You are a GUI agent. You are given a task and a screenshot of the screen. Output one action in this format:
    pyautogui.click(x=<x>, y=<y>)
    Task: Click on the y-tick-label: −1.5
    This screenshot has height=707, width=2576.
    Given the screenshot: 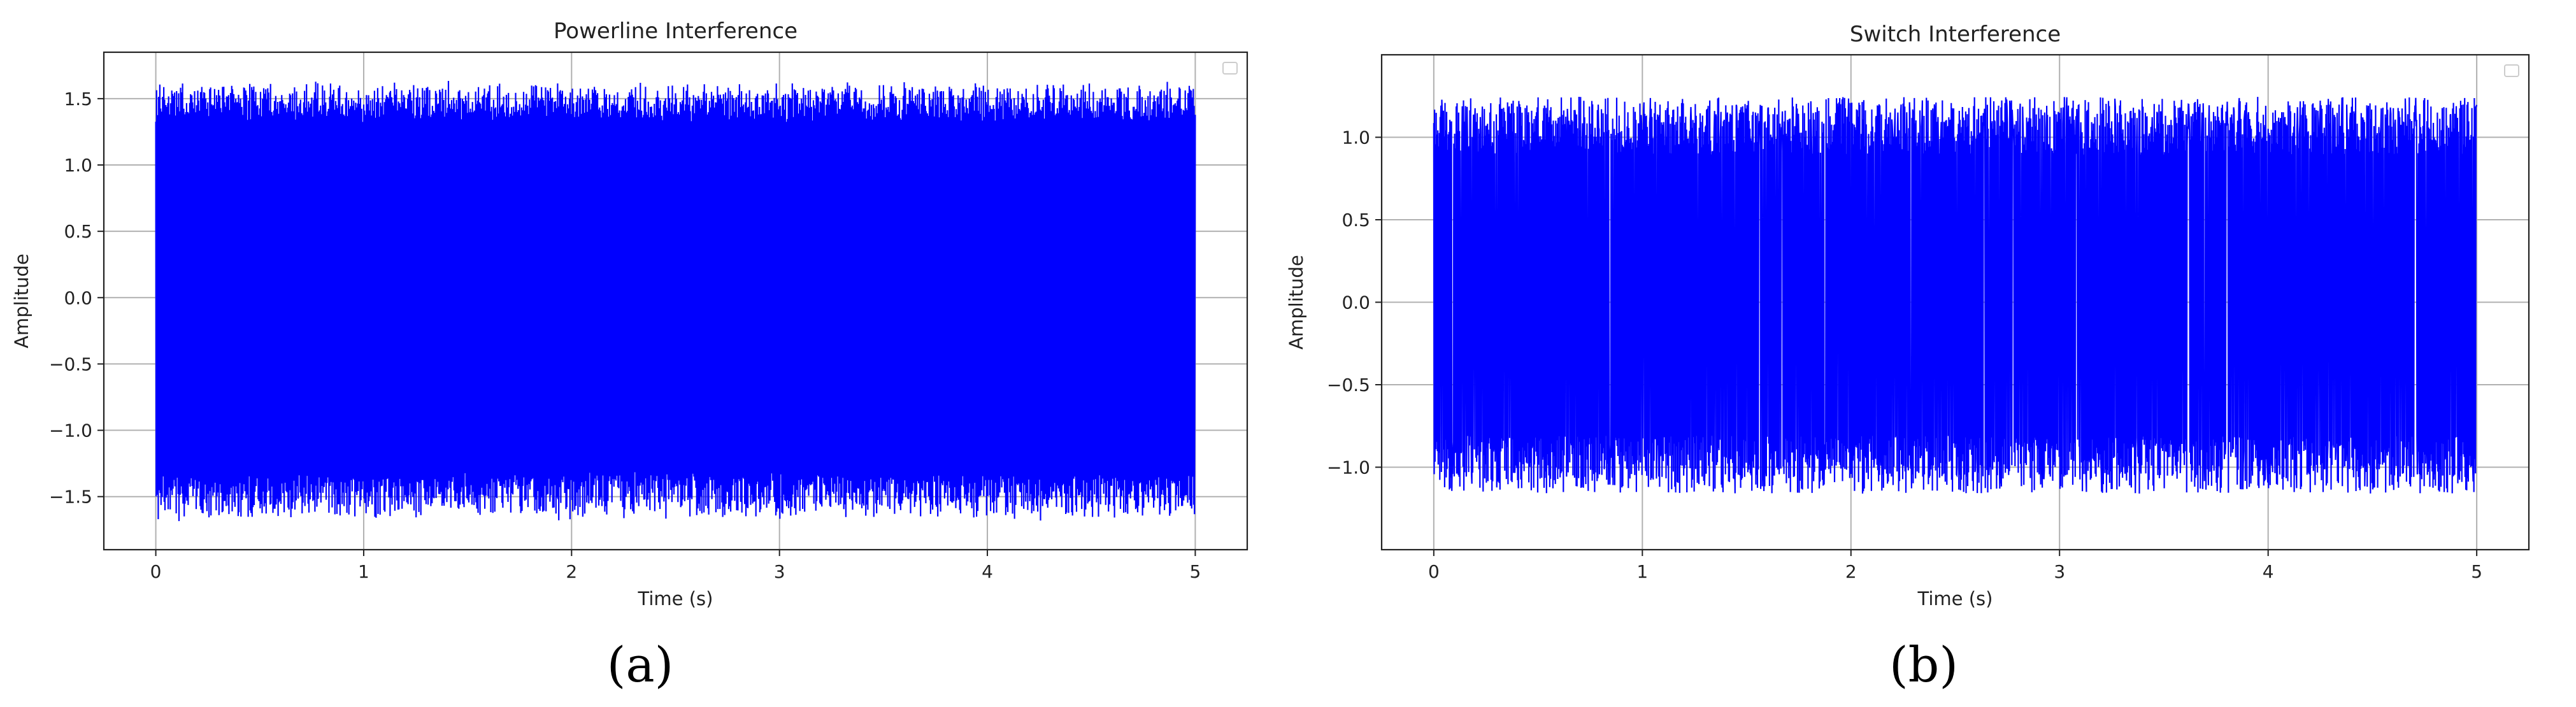 What is the action you would take?
    pyautogui.click(x=71, y=498)
    